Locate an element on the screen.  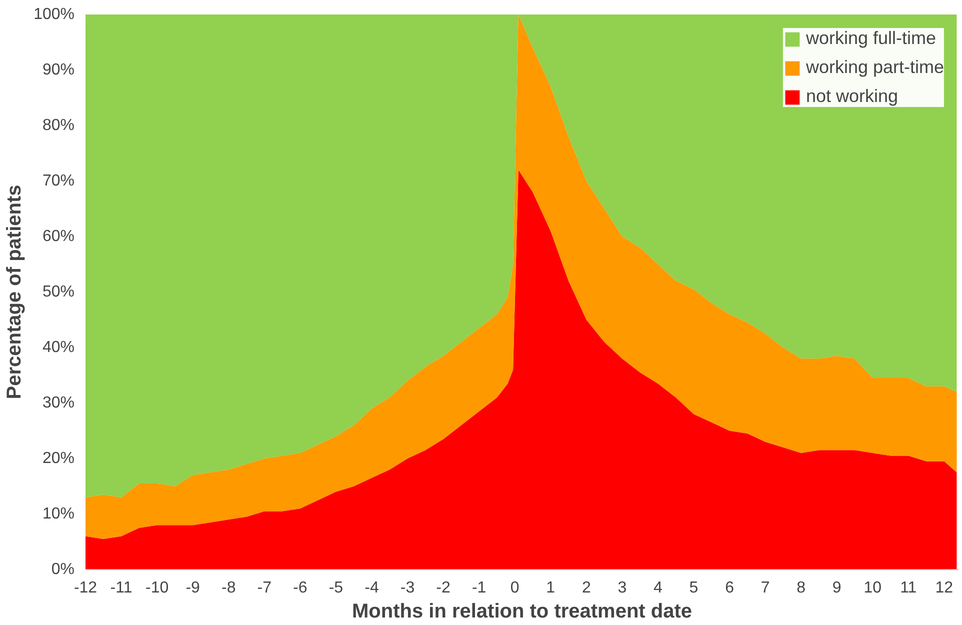
x-tick-label: -7 is located at coordinates (264, 588).